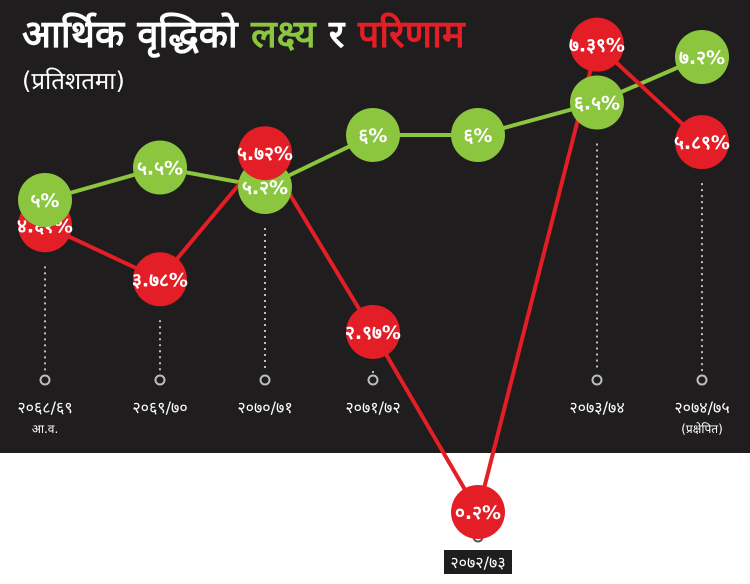 Image resolution: width=750 pixels, height=584 pixels. I want to click on x-tick-label: २०७०/७१, so click(264, 407).